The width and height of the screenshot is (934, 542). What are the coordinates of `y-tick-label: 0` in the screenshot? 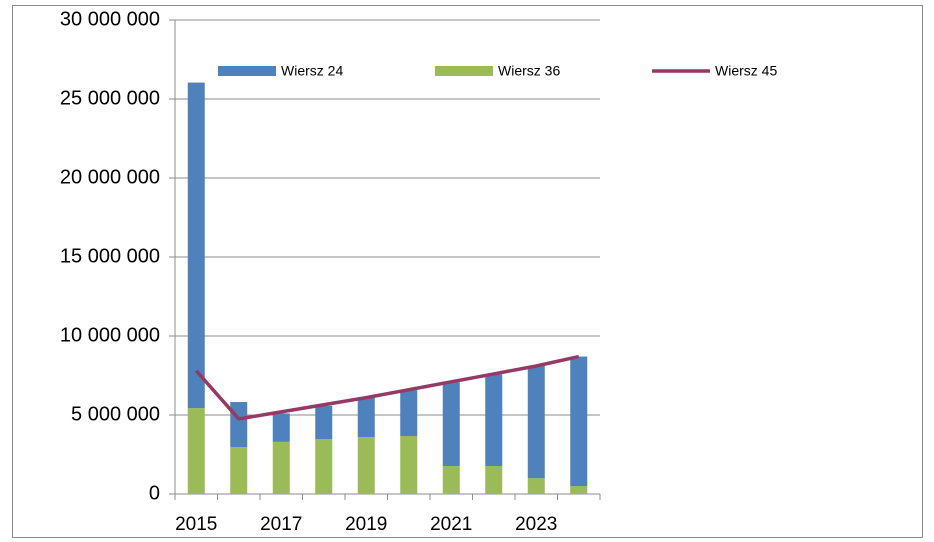 It's located at (154, 493).